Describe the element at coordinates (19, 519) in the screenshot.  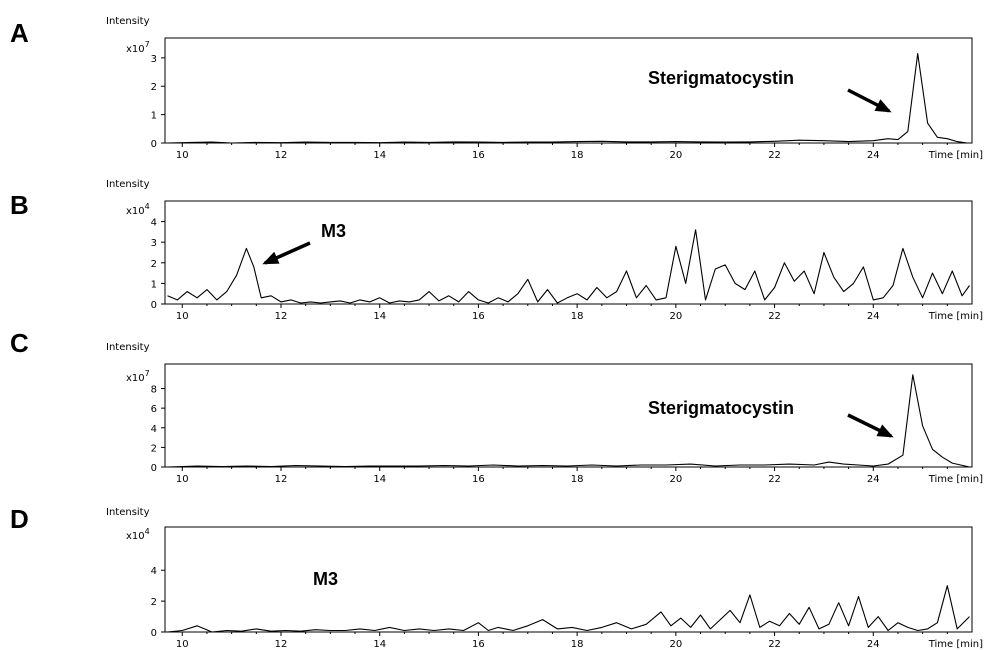
I see `panel-letter-d: D` at that location.